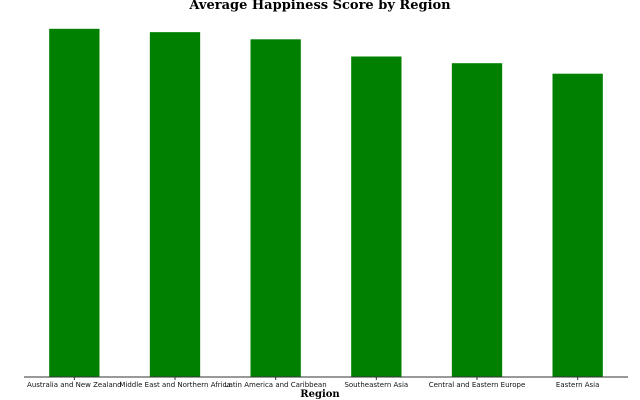 Image resolution: width=640 pixels, height=400 pixels. What do you see at coordinates (477, 385) in the screenshot?
I see `x-tick-label: Central and Eastern Europe` at bounding box center [477, 385].